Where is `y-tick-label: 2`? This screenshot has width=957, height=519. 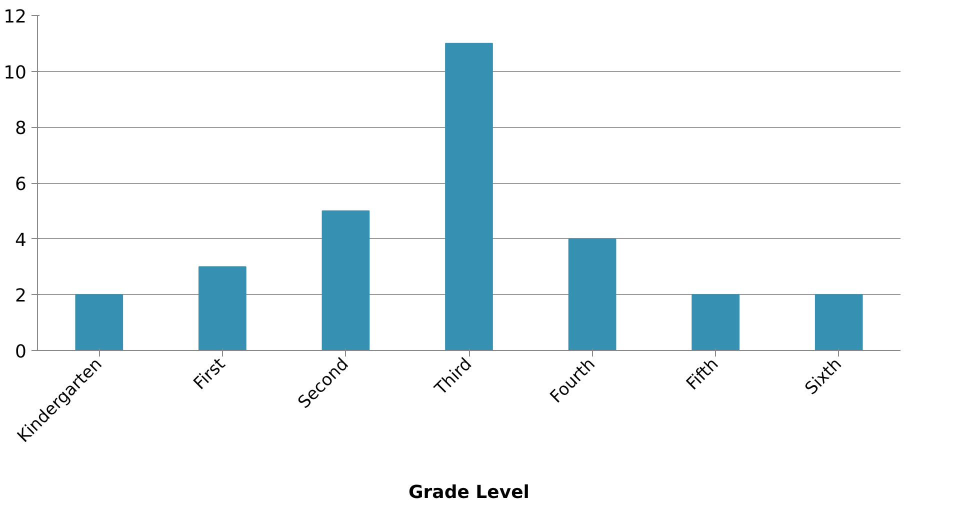 y-tick-label: 2 is located at coordinates (20, 296).